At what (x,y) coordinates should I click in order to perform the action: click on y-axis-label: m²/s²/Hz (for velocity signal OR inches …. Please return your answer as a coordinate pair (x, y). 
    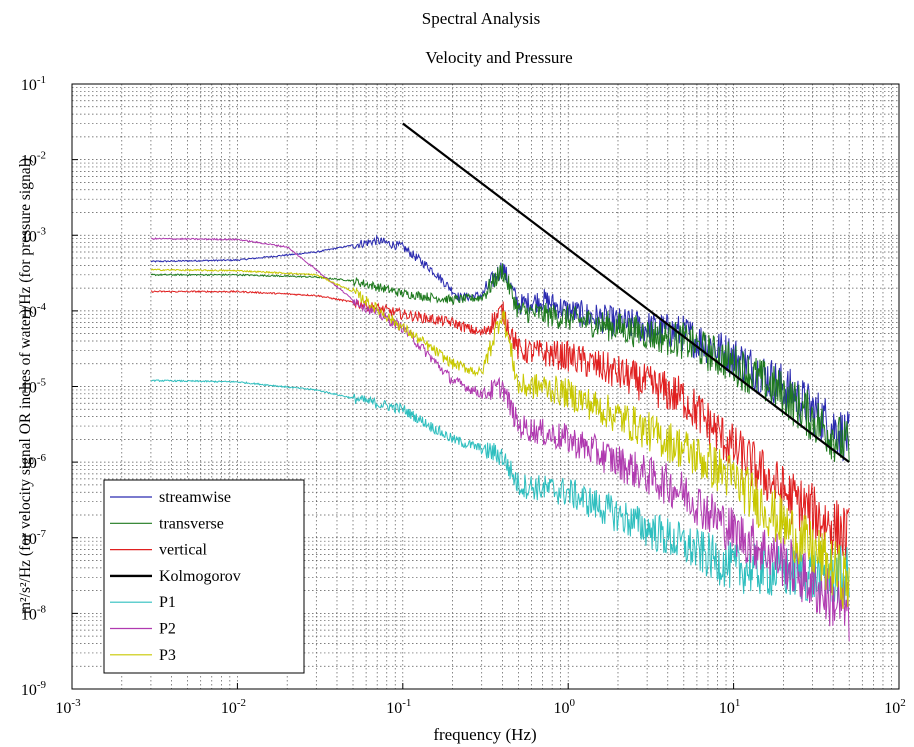
    Looking at the image, I should click on (25, 386).